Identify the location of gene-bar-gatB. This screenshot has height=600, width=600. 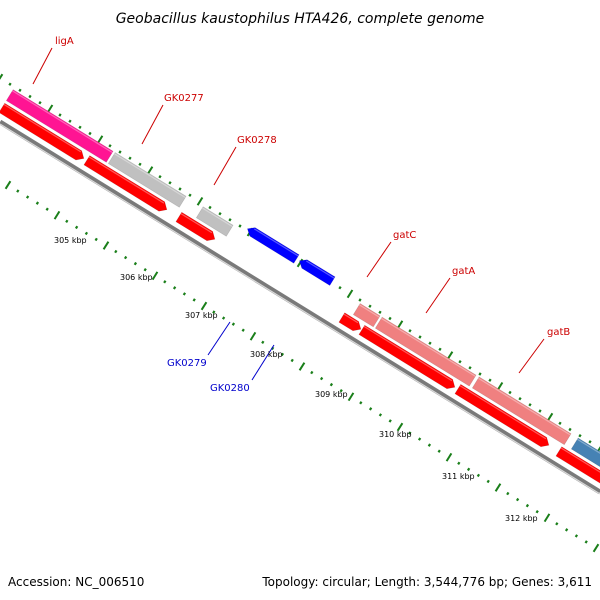
(521, 411).